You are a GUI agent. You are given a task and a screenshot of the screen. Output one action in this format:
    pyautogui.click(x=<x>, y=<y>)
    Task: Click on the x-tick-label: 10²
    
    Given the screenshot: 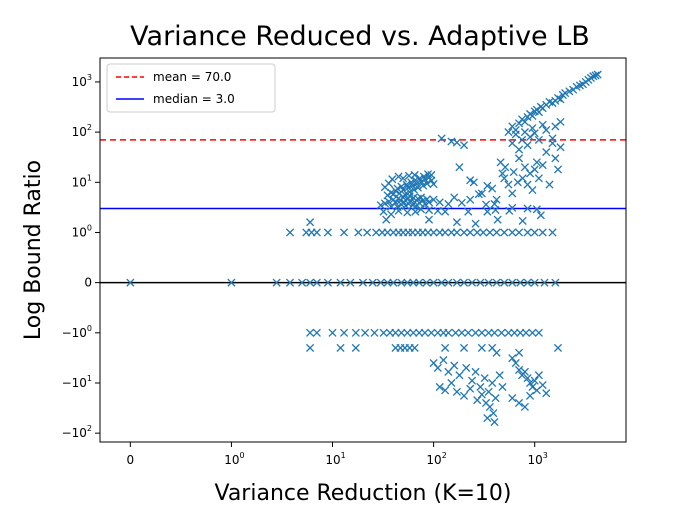 What is the action you would take?
    pyautogui.click(x=436, y=459)
    